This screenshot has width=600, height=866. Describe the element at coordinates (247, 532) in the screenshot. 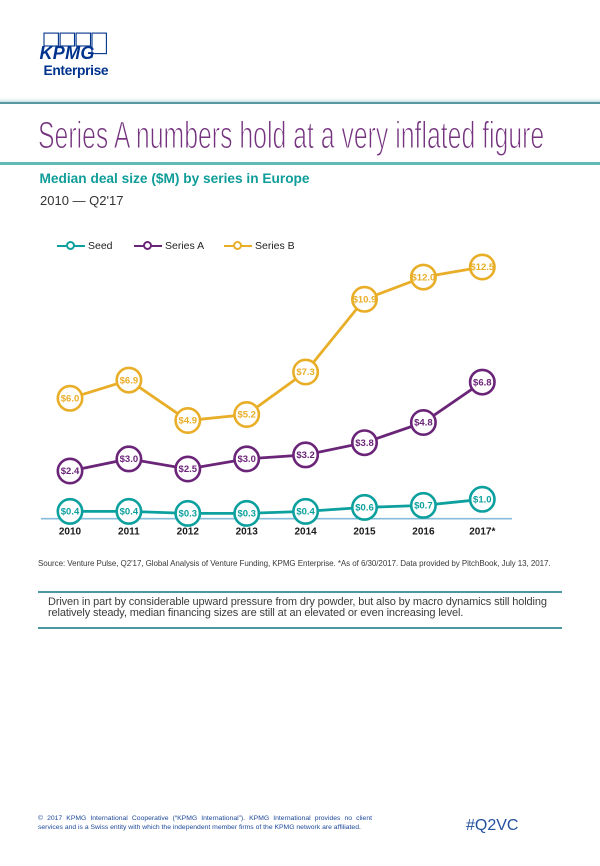

I see `svg-text: 2013` at that location.